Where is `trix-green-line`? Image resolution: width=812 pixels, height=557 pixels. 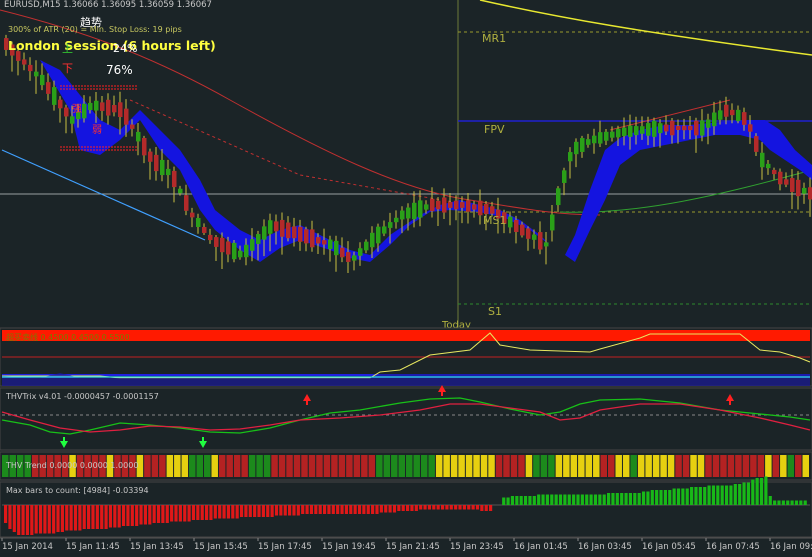
trix-green-line is located at coordinates (406, 416).